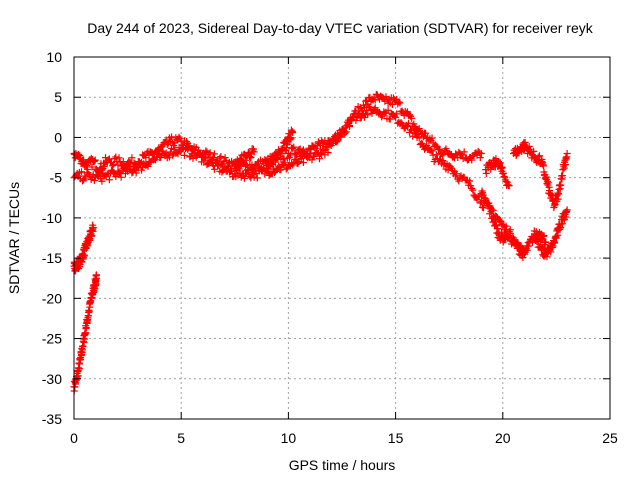 The height and width of the screenshot is (480, 640). I want to click on y-tick-label: -15, so click(52, 258).